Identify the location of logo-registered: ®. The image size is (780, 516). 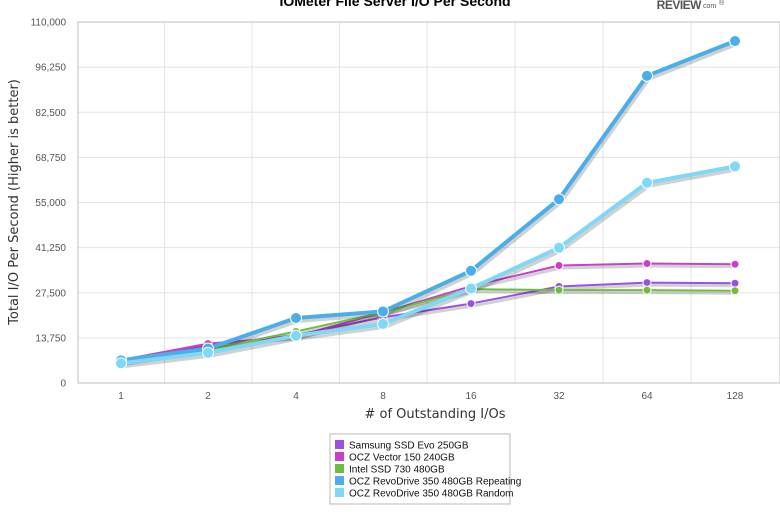
(722, 3).